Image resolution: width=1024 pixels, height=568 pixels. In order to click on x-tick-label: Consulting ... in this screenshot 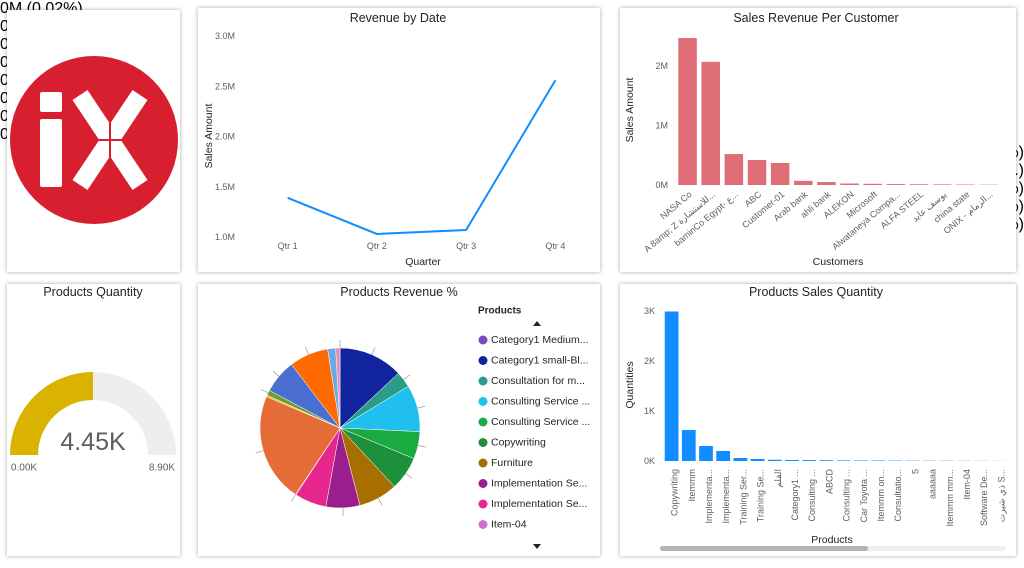, I will do `click(847, 495)`.